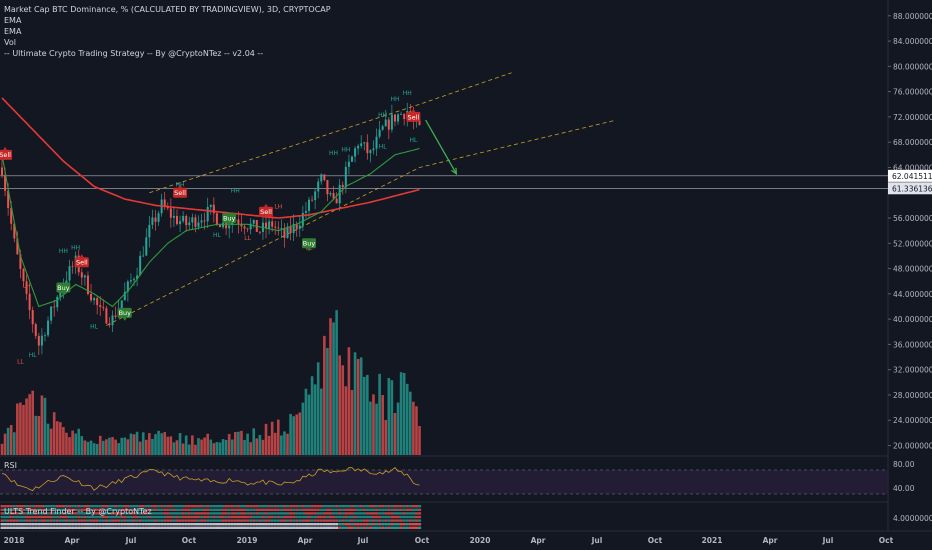 The width and height of the screenshot is (932, 550). What do you see at coordinates (10, 465) in the screenshot?
I see `rsi-pane-label: RSI` at bounding box center [10, 465].